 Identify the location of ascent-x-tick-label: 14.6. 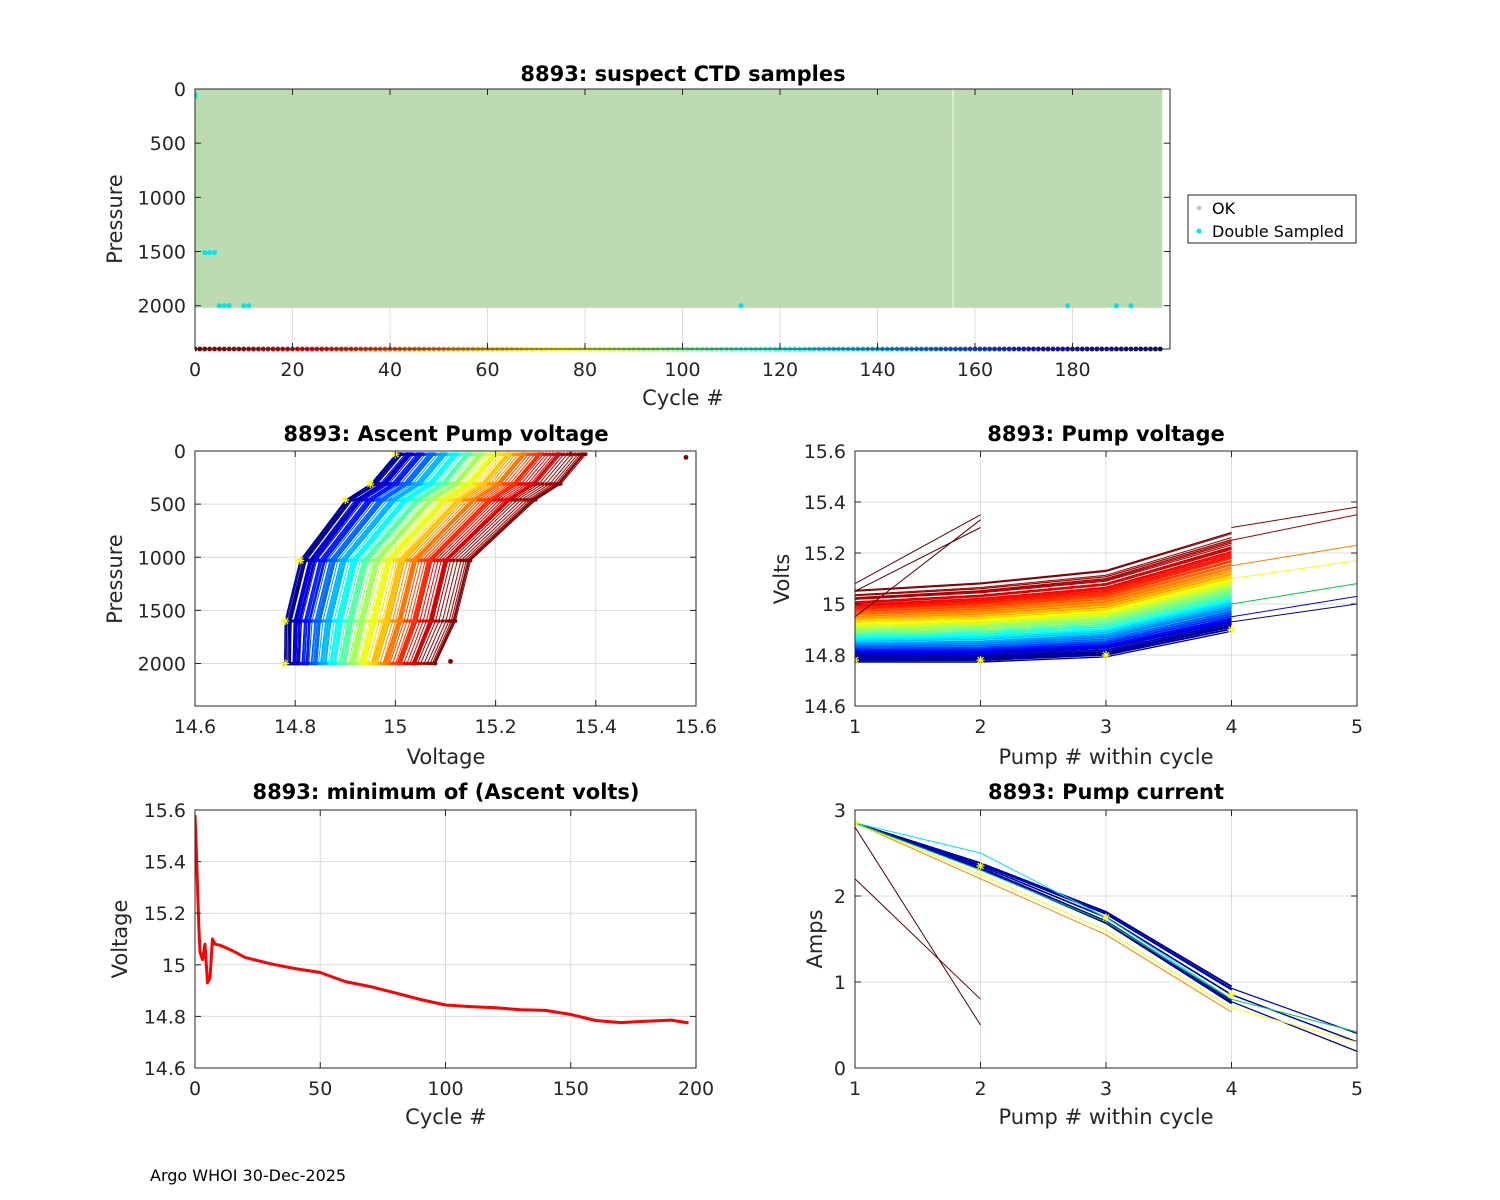
(195, 727).